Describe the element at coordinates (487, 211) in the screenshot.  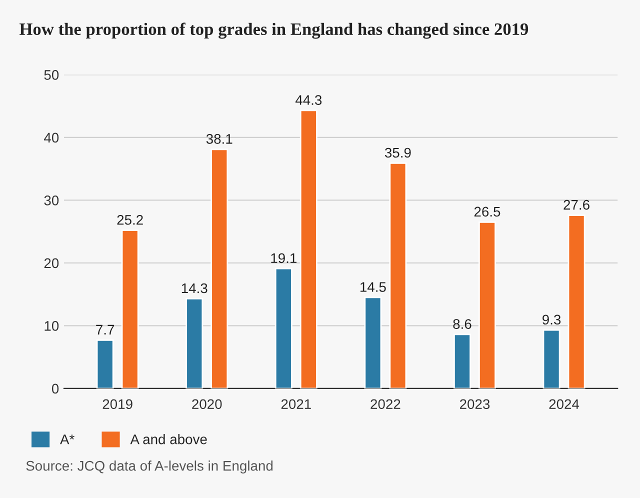
I see `data-label: 26.5` at that location.